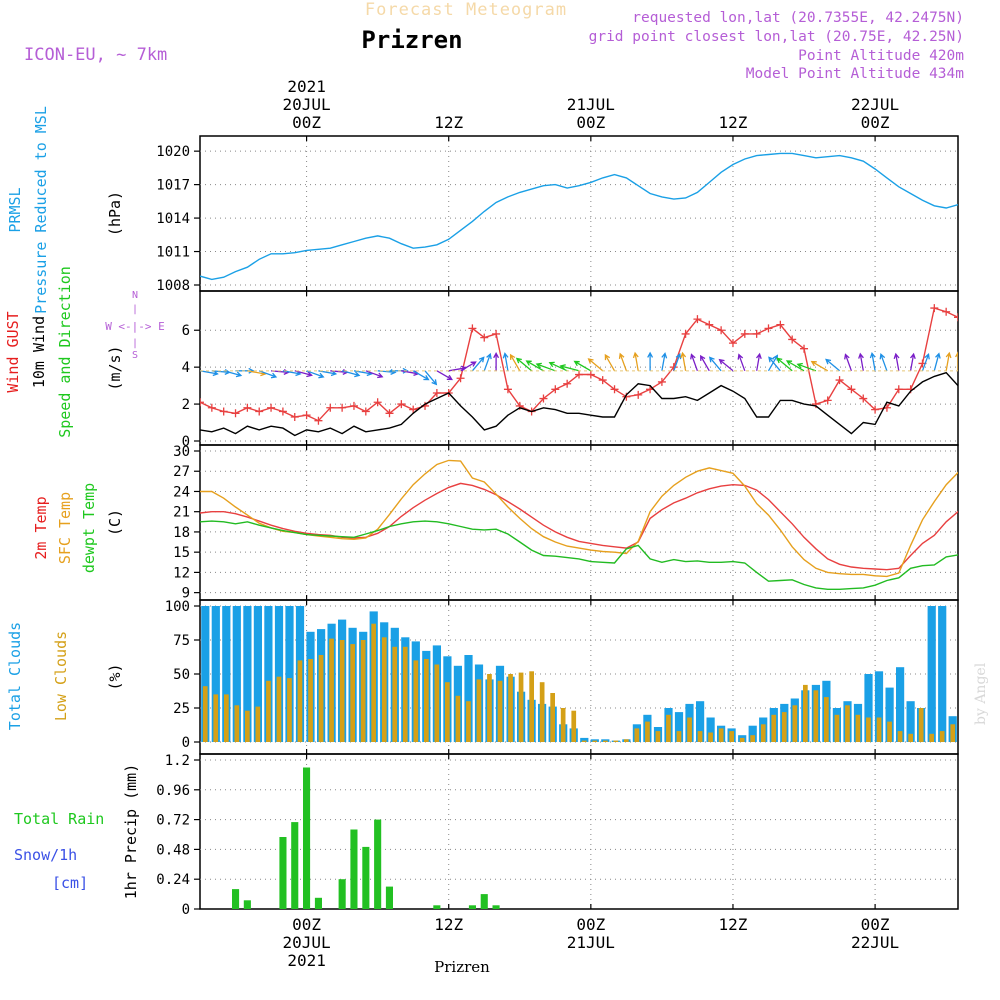 The height and width of the screenshot is (1000, 1000). Describe the element at coordinates (466, 10) in the screenshot. I see `chart-subtitle: Forecast Meteogram` at that location.